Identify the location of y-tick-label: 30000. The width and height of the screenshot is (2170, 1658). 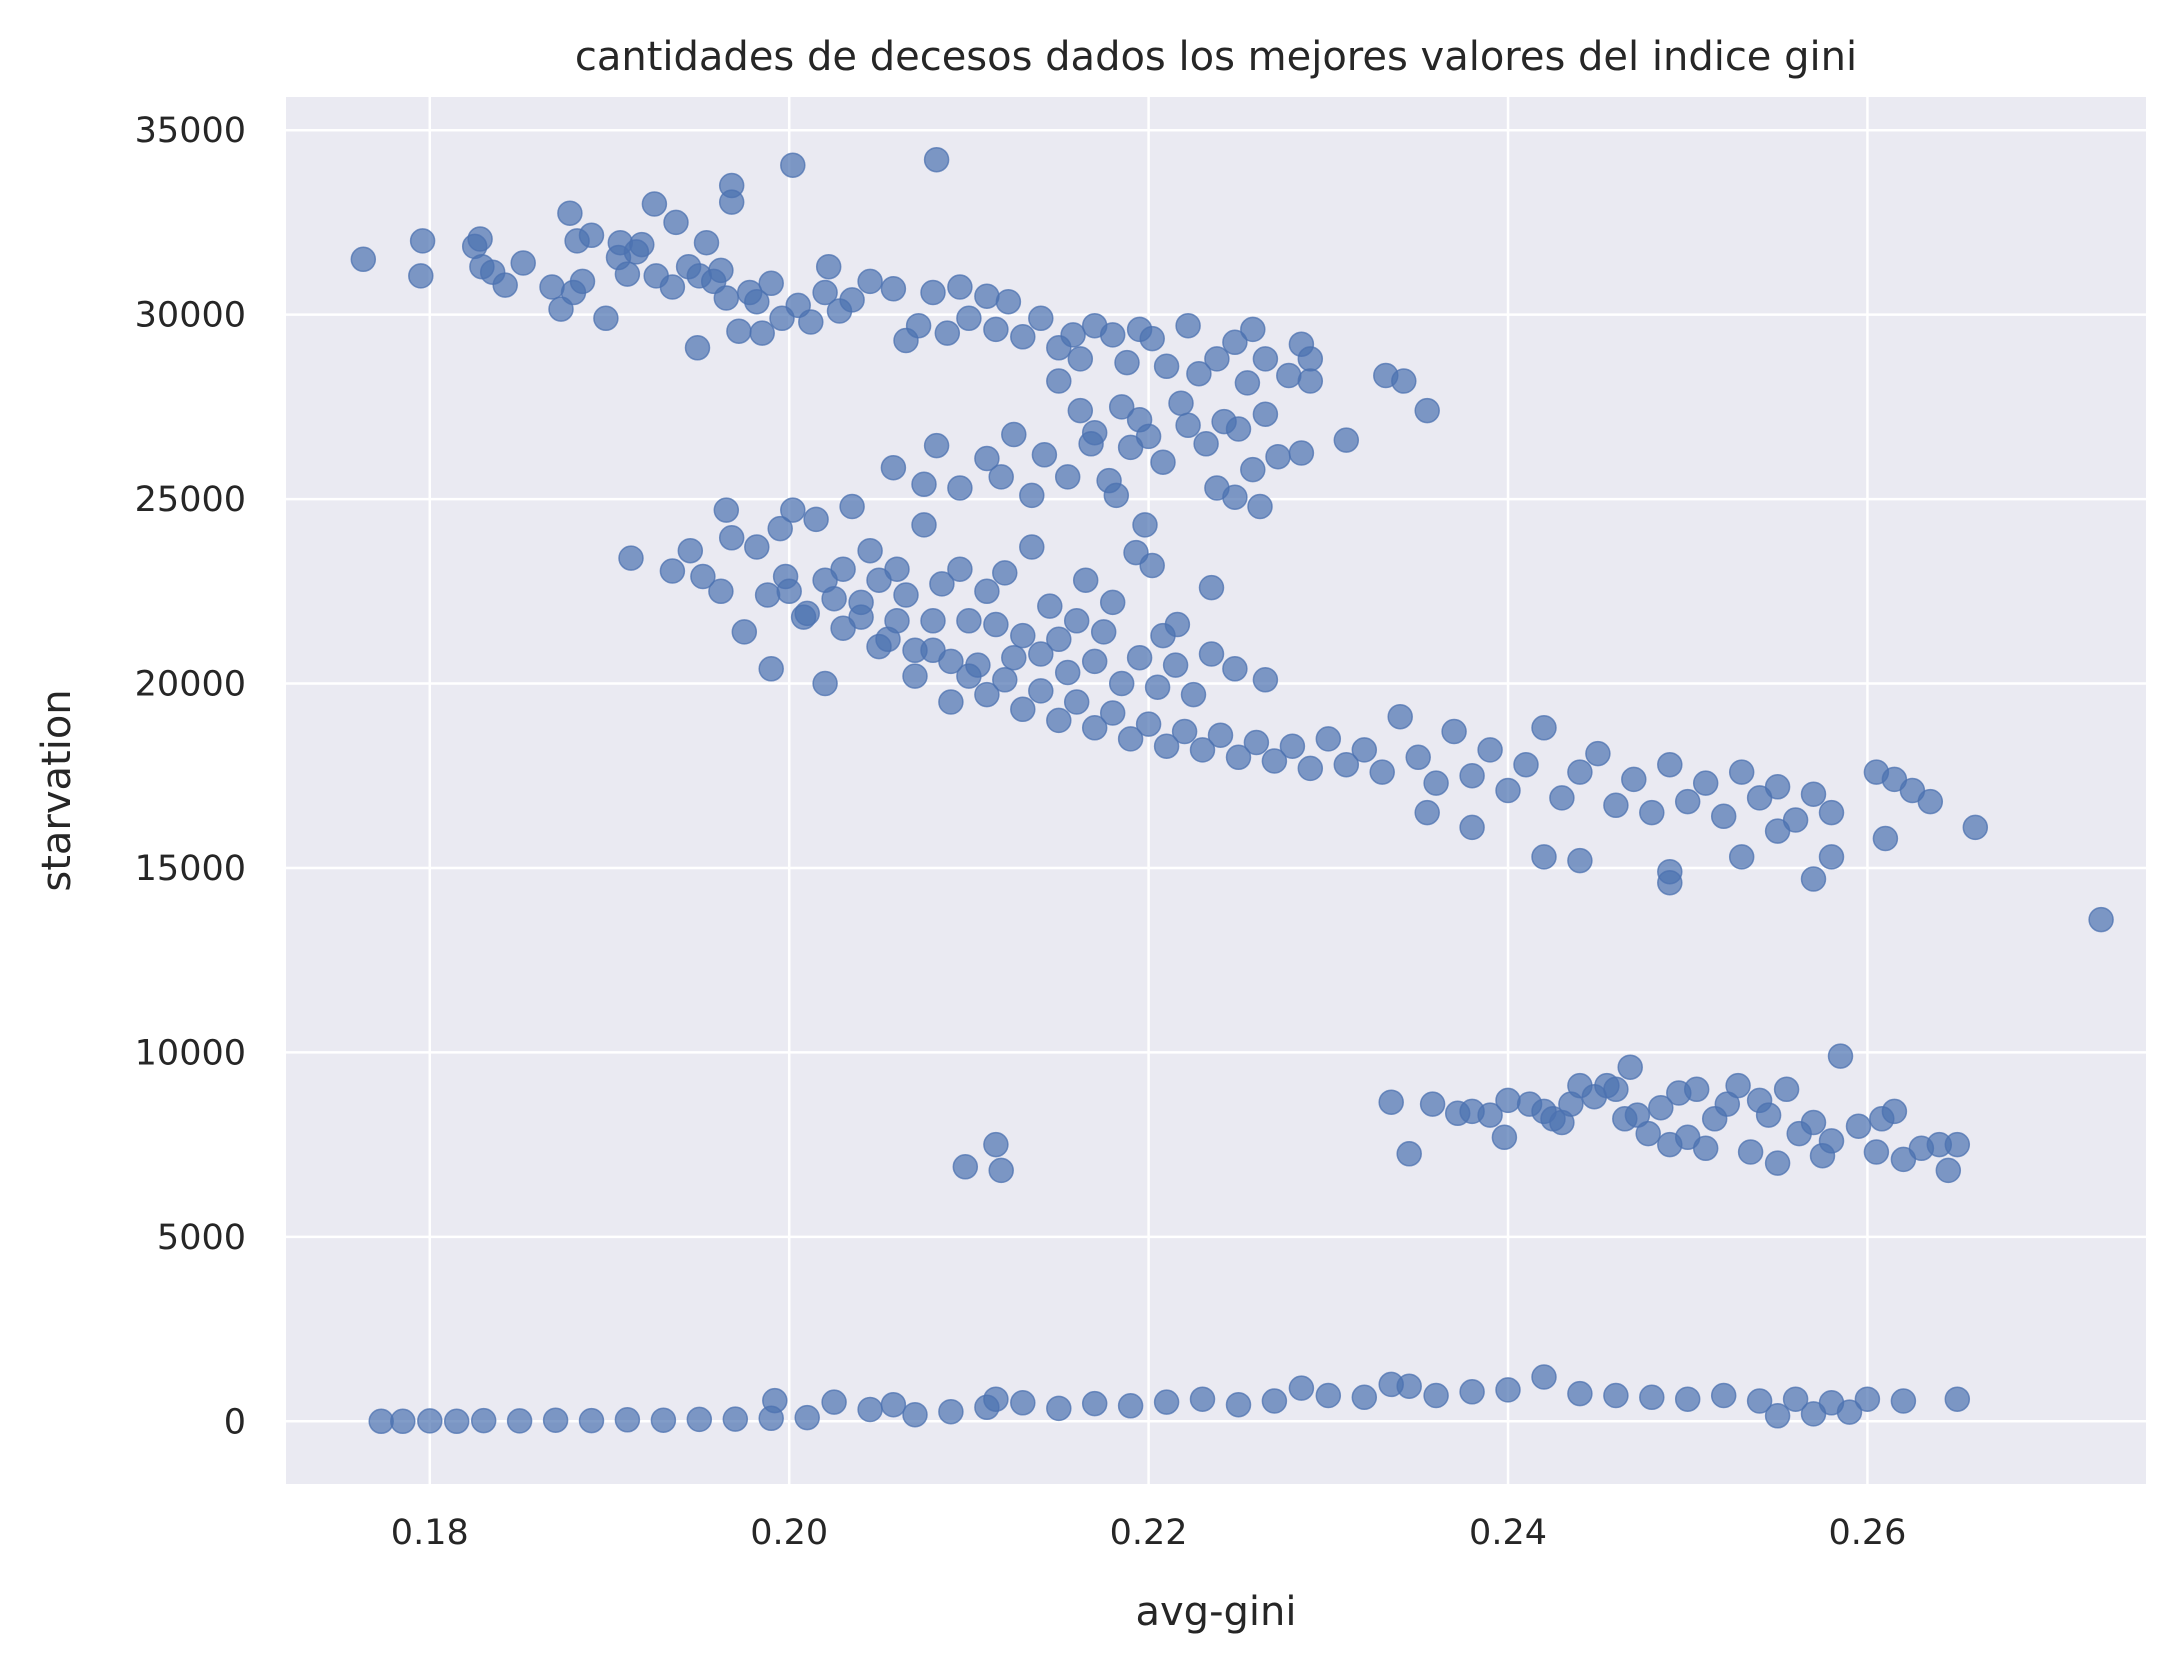
(190, 316).